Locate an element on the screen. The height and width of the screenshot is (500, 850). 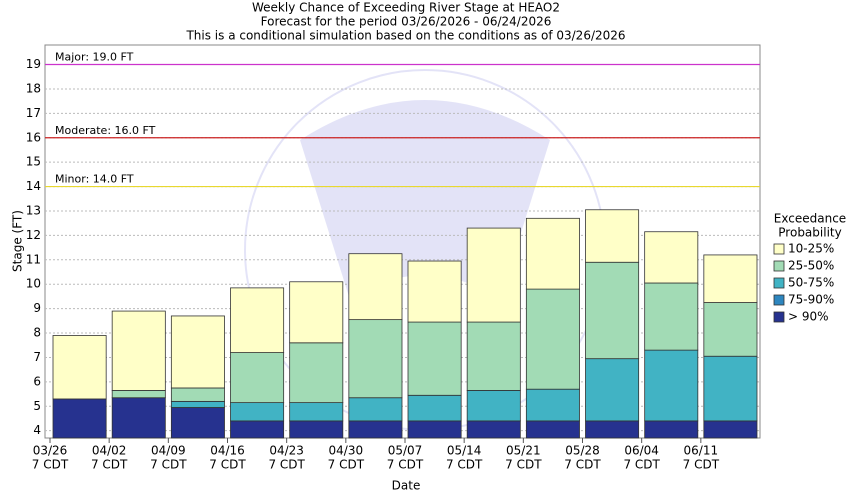
x-tick-label: 05/21 is located at coordinates (523, 451).